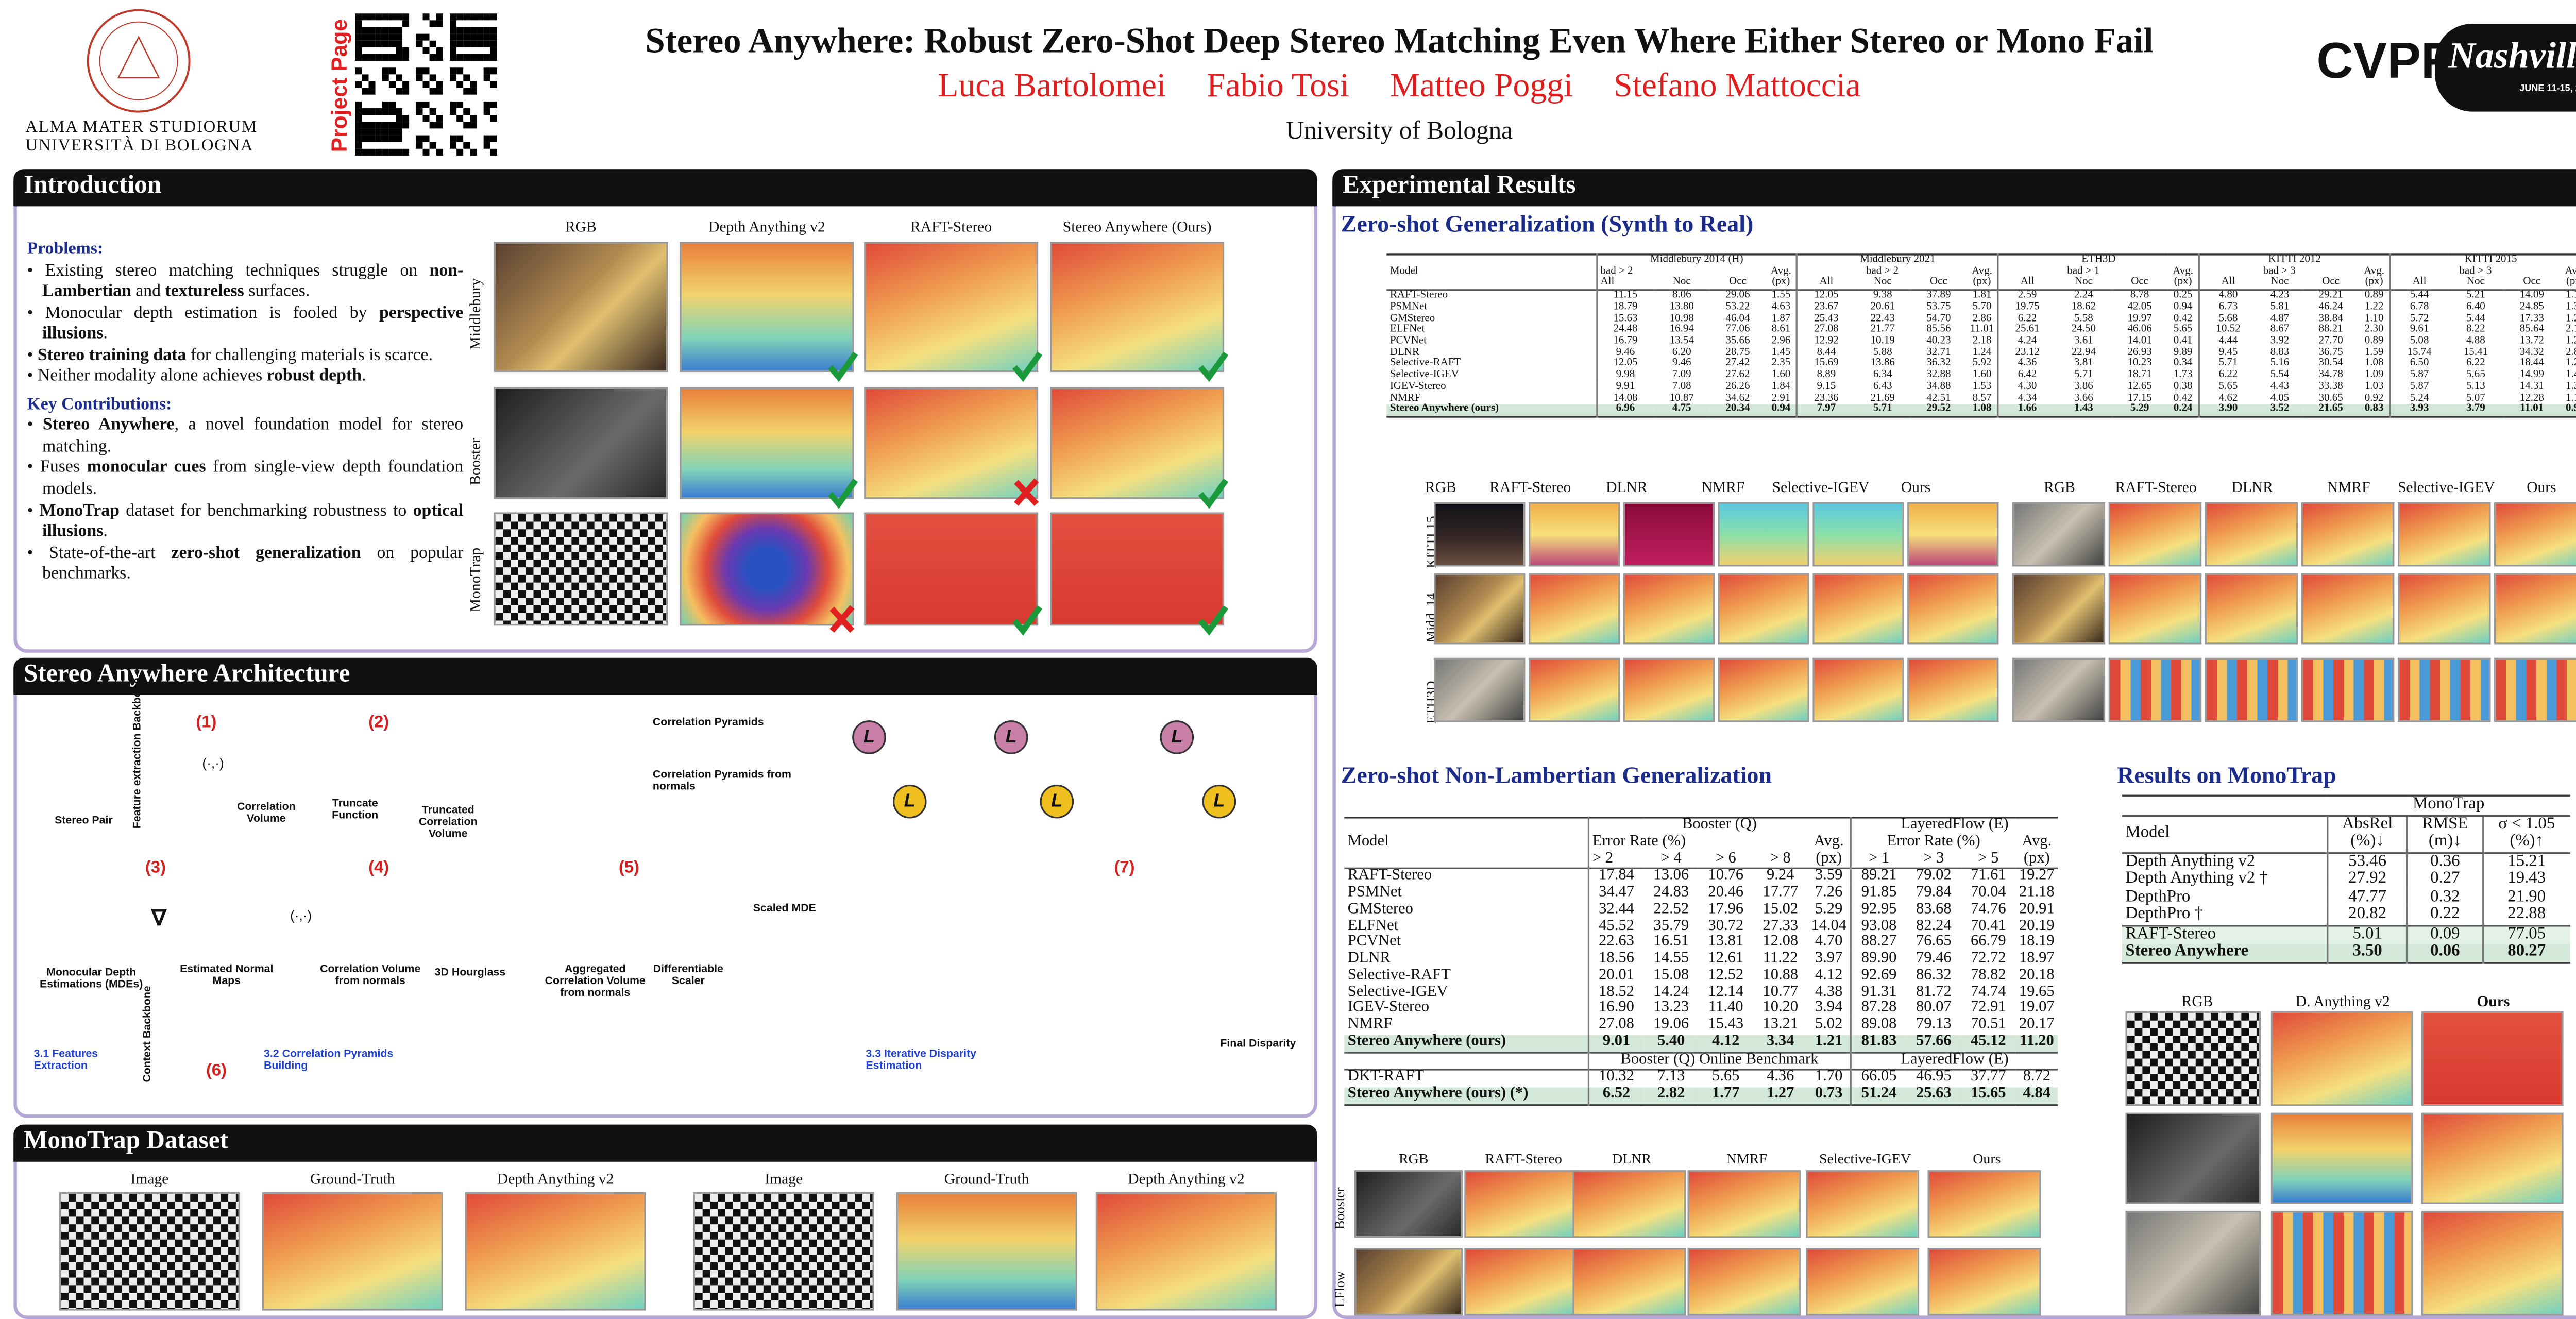  What do you see at coordinates (1671, 858) in the screenshot?
I see `column-header: > 4` at bounding box center [1671, 858].